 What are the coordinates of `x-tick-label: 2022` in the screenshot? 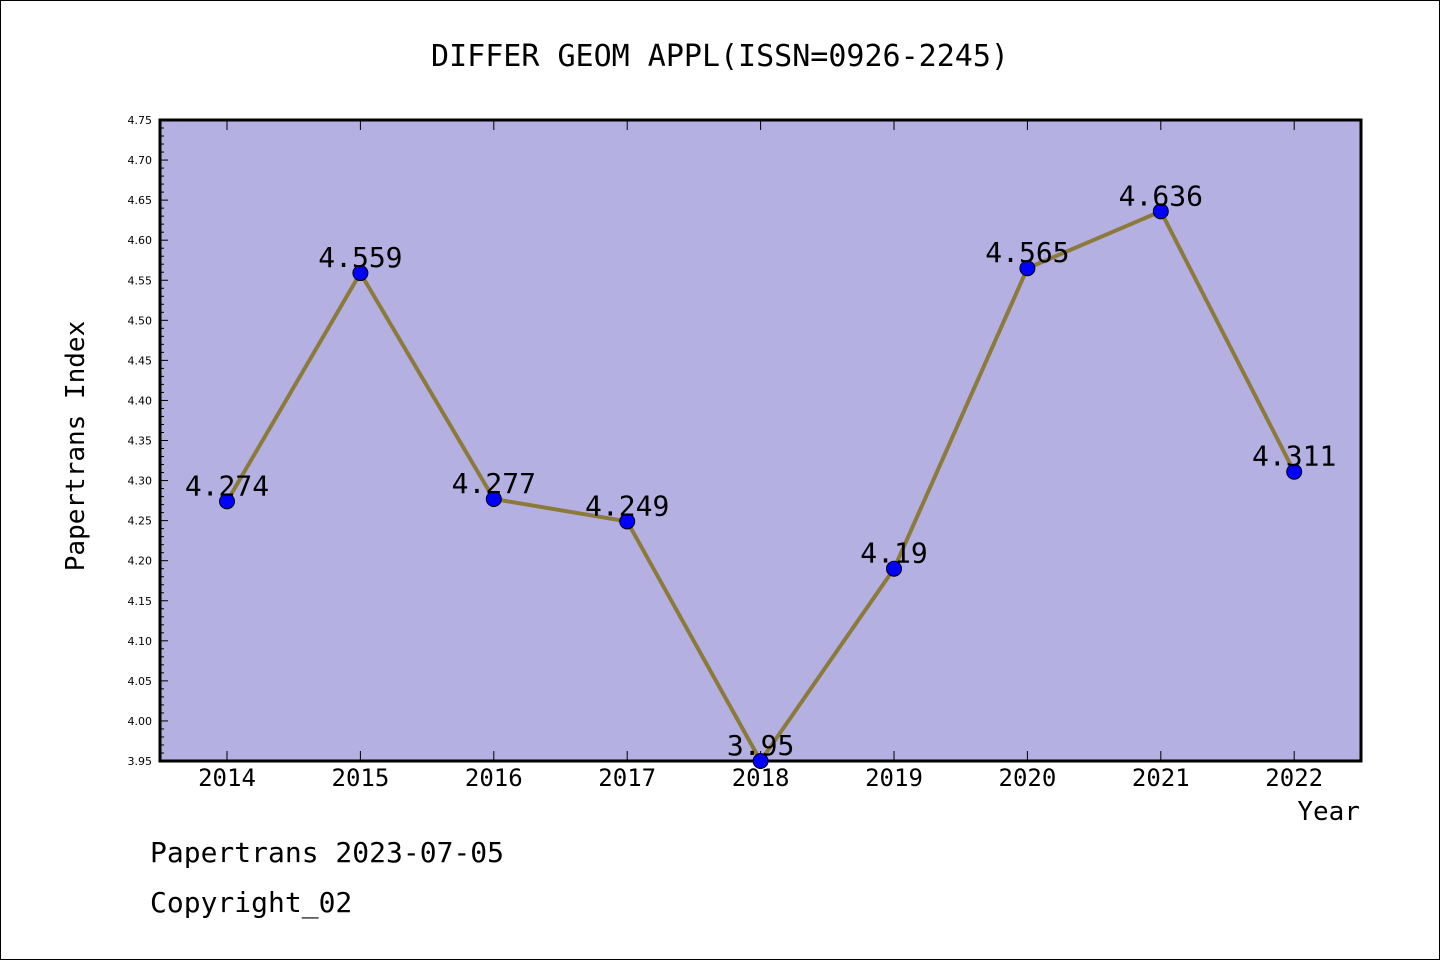 It's located at (1294, 778).